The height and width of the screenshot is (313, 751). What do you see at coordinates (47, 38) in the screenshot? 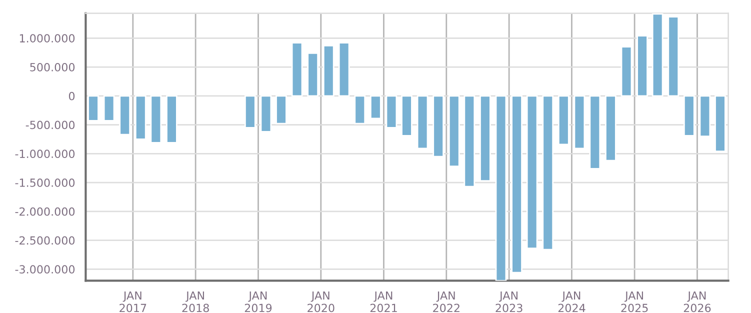
I see `y-tick-label: 1.000.000` at bounding box center [47, 38].